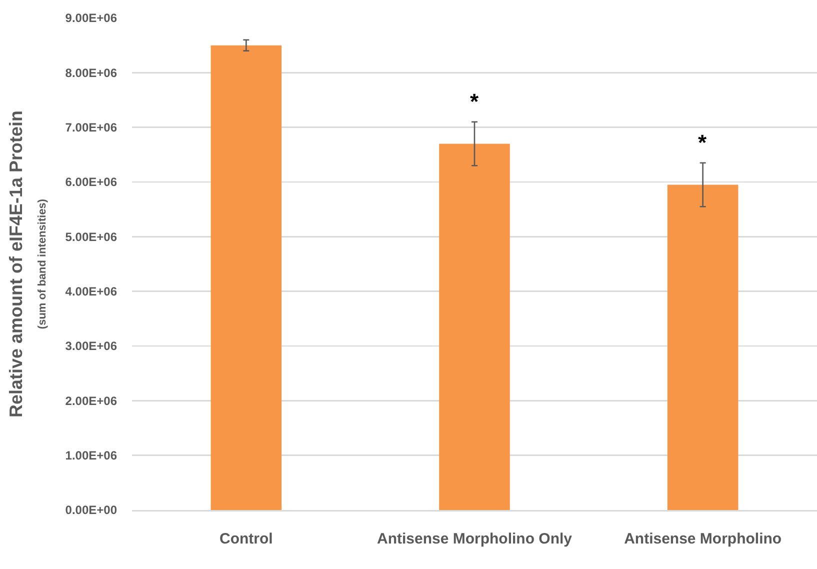  What do you see at coordinates (91, 455) in the screenshot?
I see `y-tick-label: 1.00E+06` at bounding box center [91, 455].